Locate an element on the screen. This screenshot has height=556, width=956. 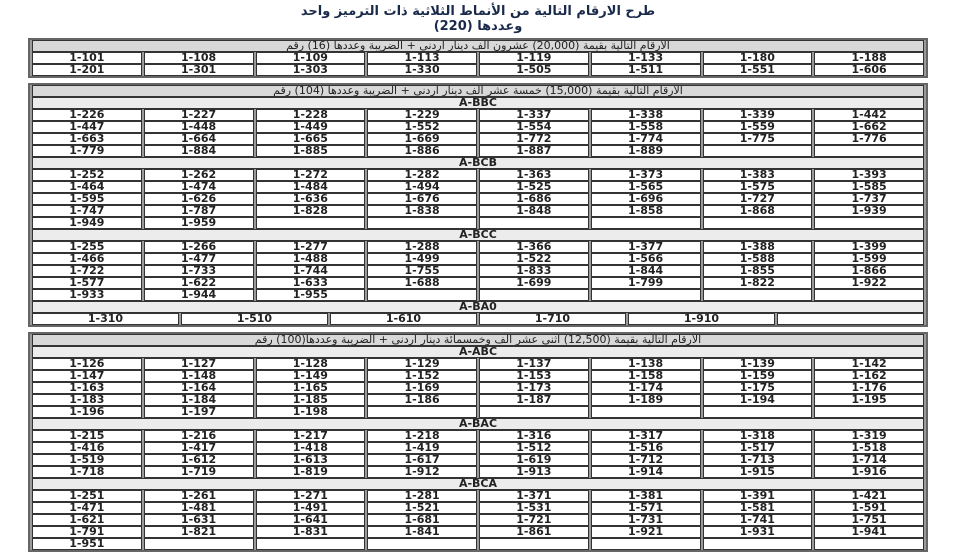
number-cell: 1-319 is located at coordinates (869, 436).